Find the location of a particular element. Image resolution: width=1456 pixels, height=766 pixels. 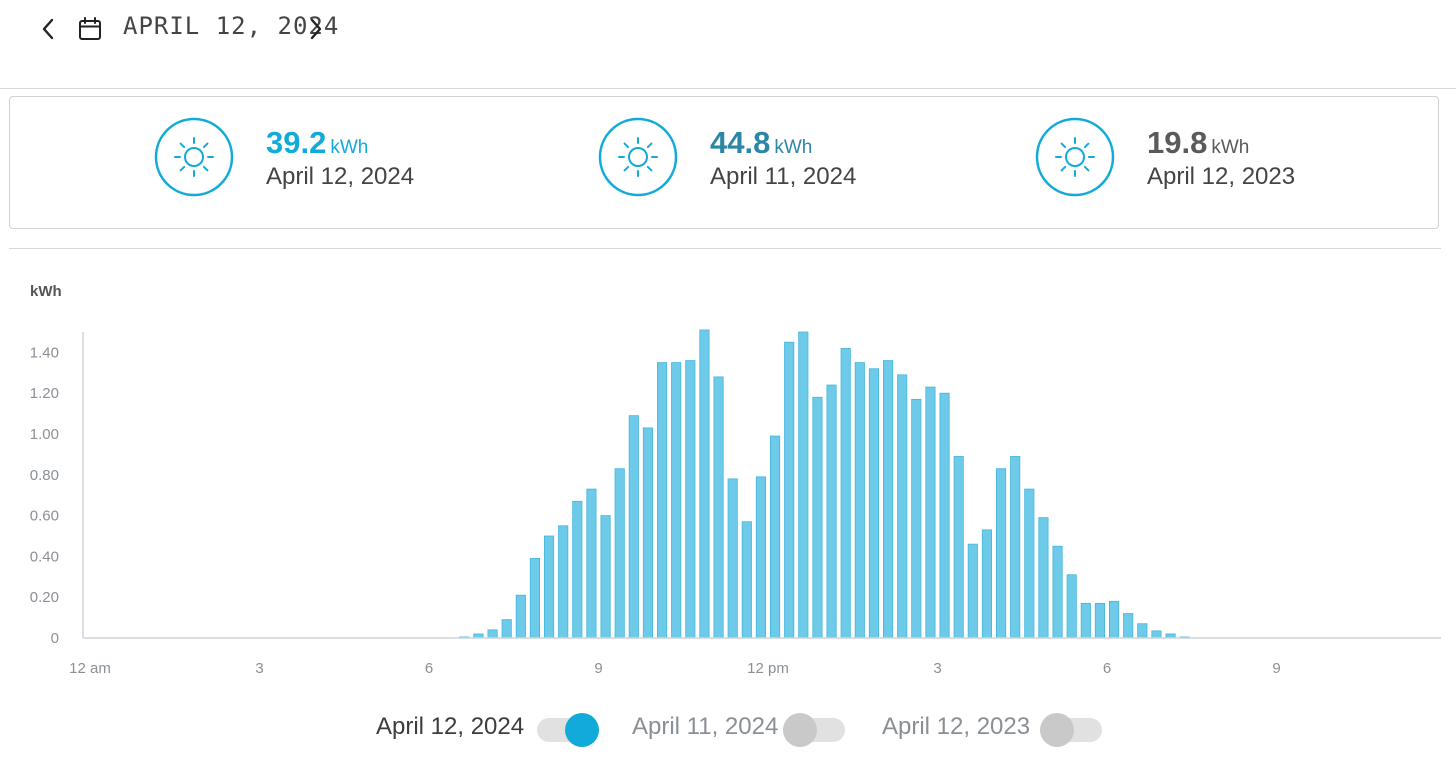

y-tick-label: 0 is located at coordinates (55, 638).